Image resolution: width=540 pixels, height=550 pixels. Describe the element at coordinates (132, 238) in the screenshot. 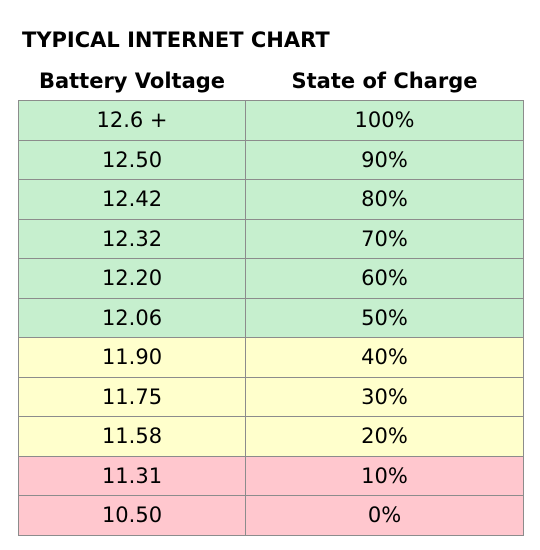

I see `table-cell: 12.32` at that location.